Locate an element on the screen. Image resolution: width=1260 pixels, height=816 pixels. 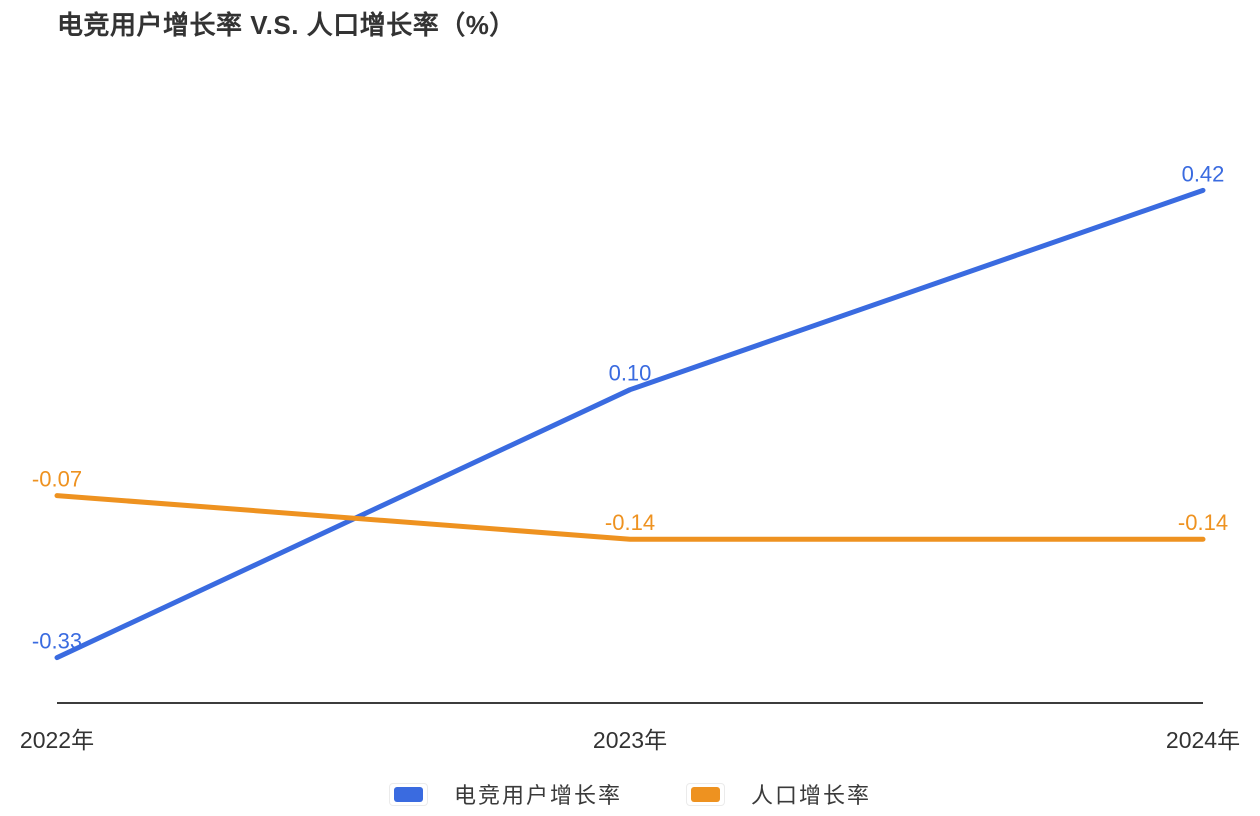
chart-legend: 电竞用户增长率 人口增长率 is located at coordinates (630, 794).